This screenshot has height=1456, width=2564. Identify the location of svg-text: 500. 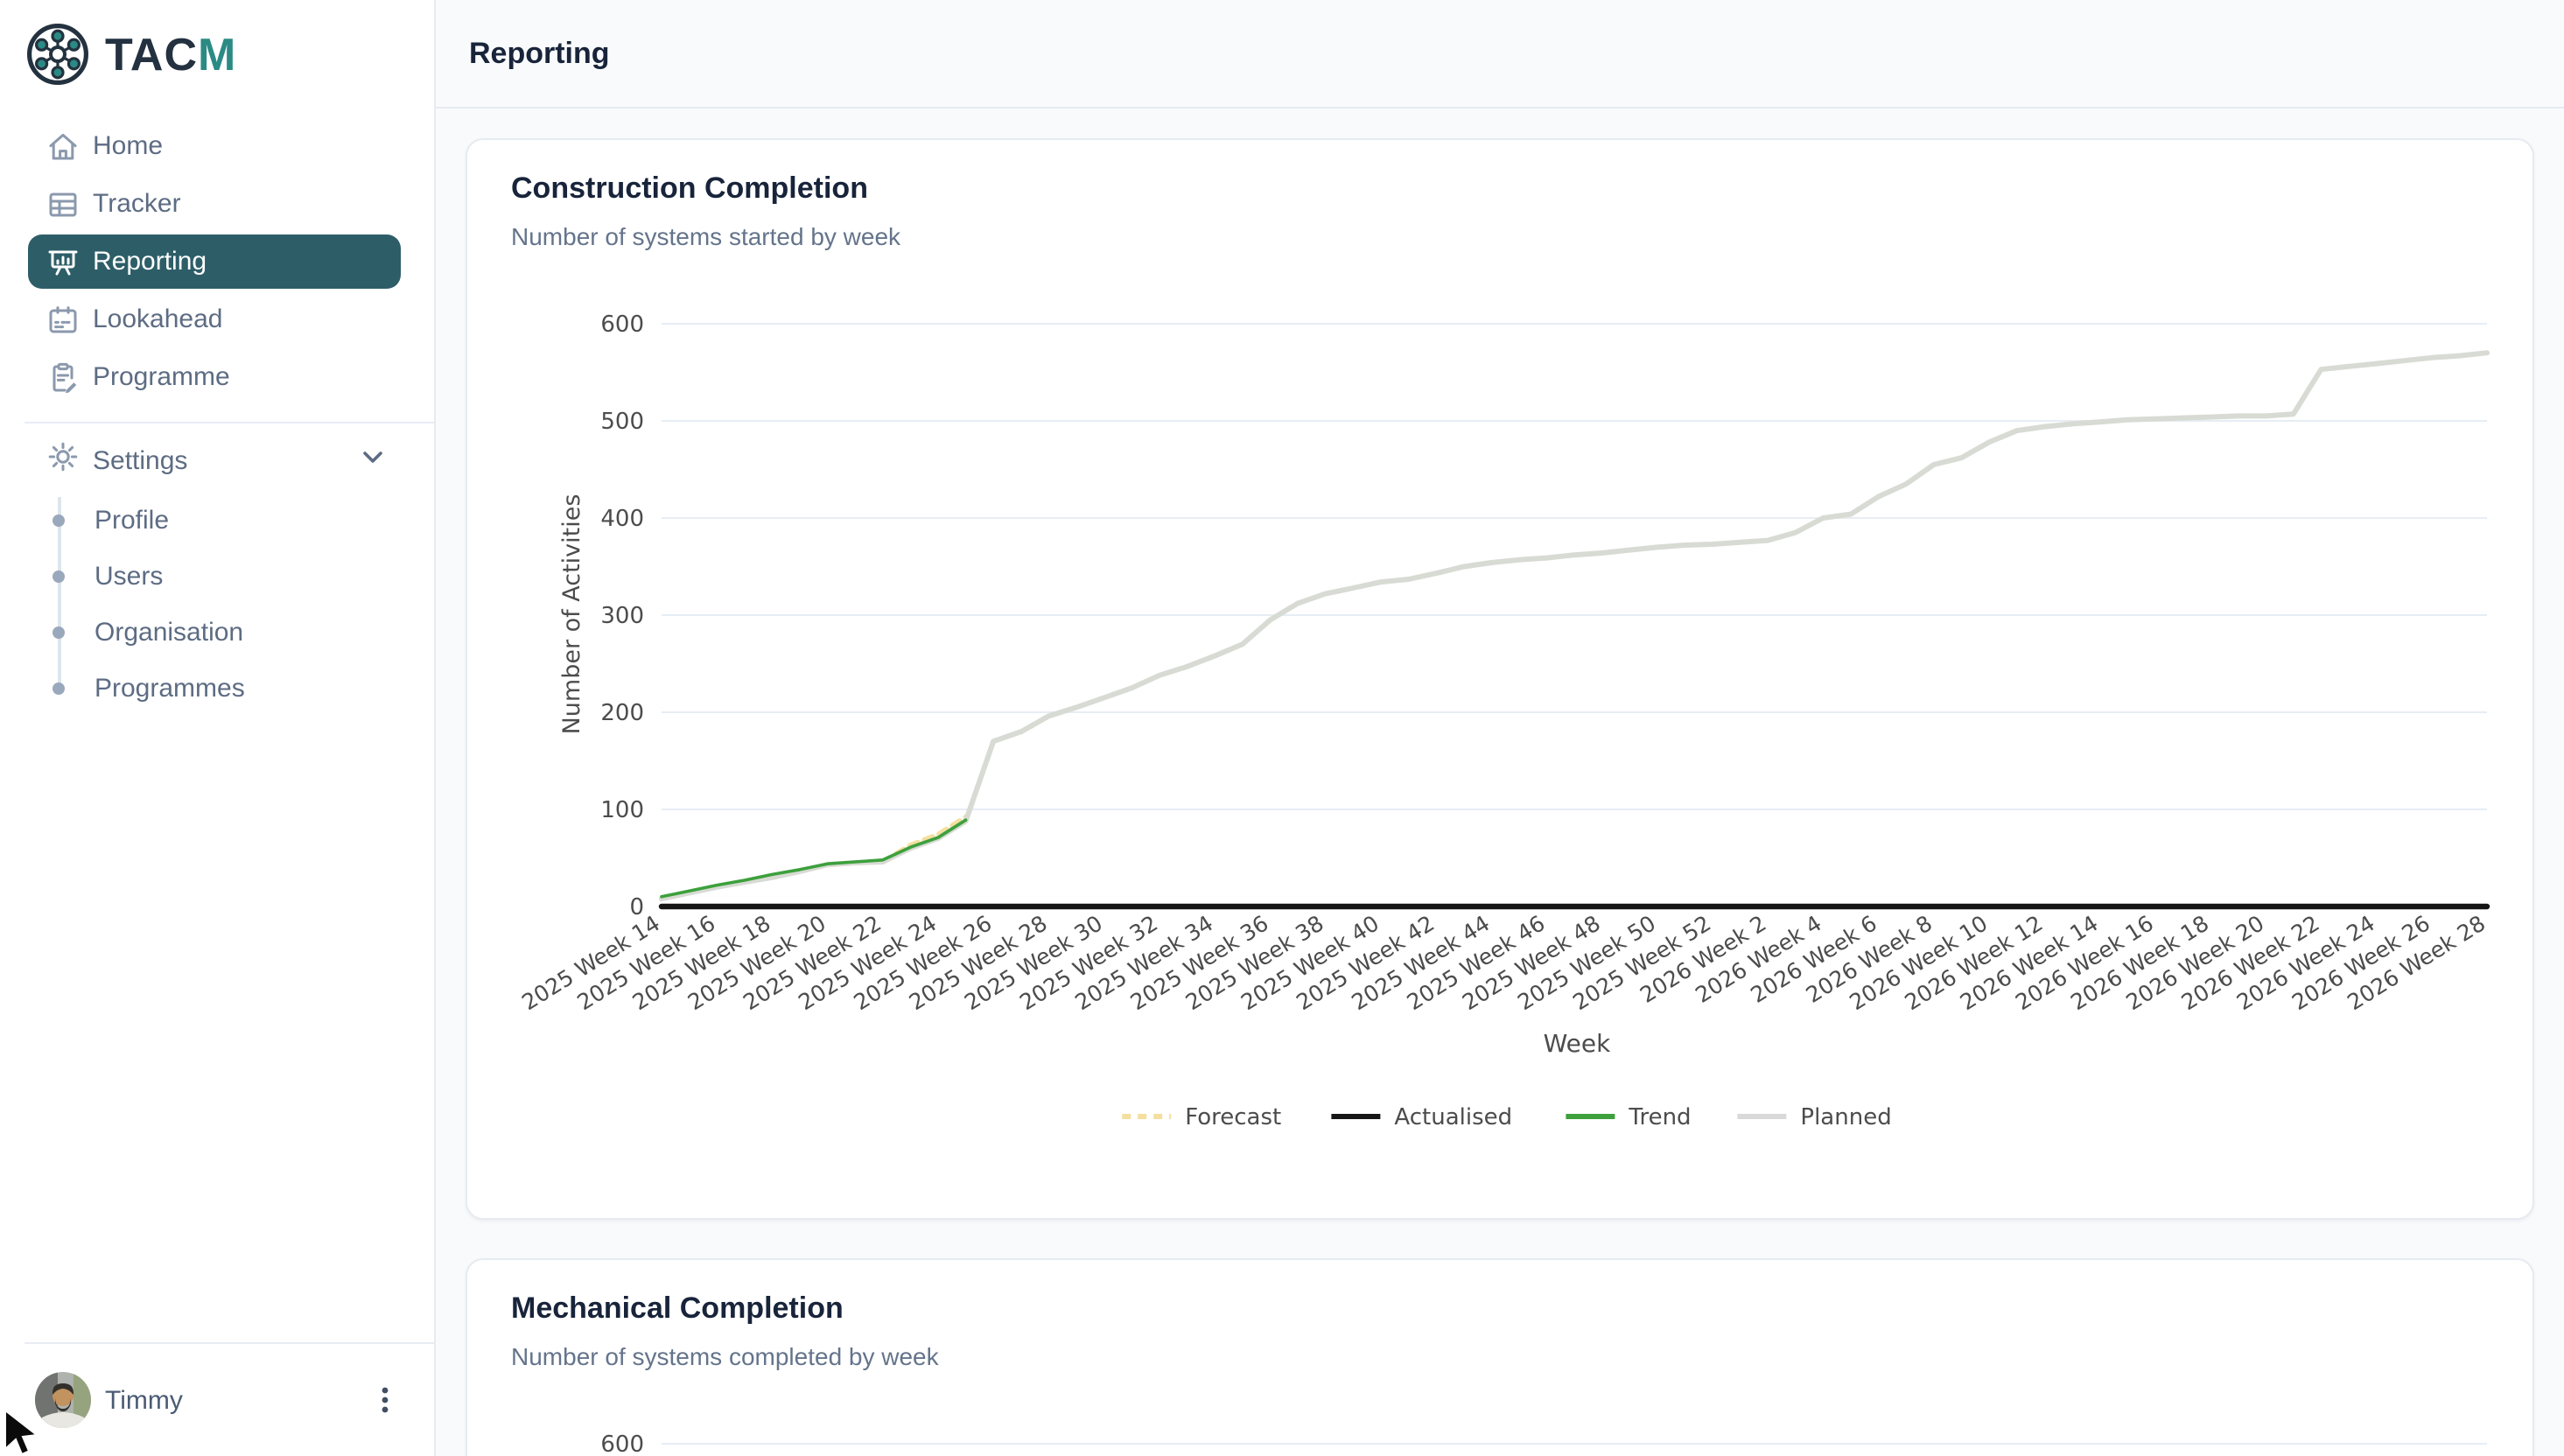
(622, 422).